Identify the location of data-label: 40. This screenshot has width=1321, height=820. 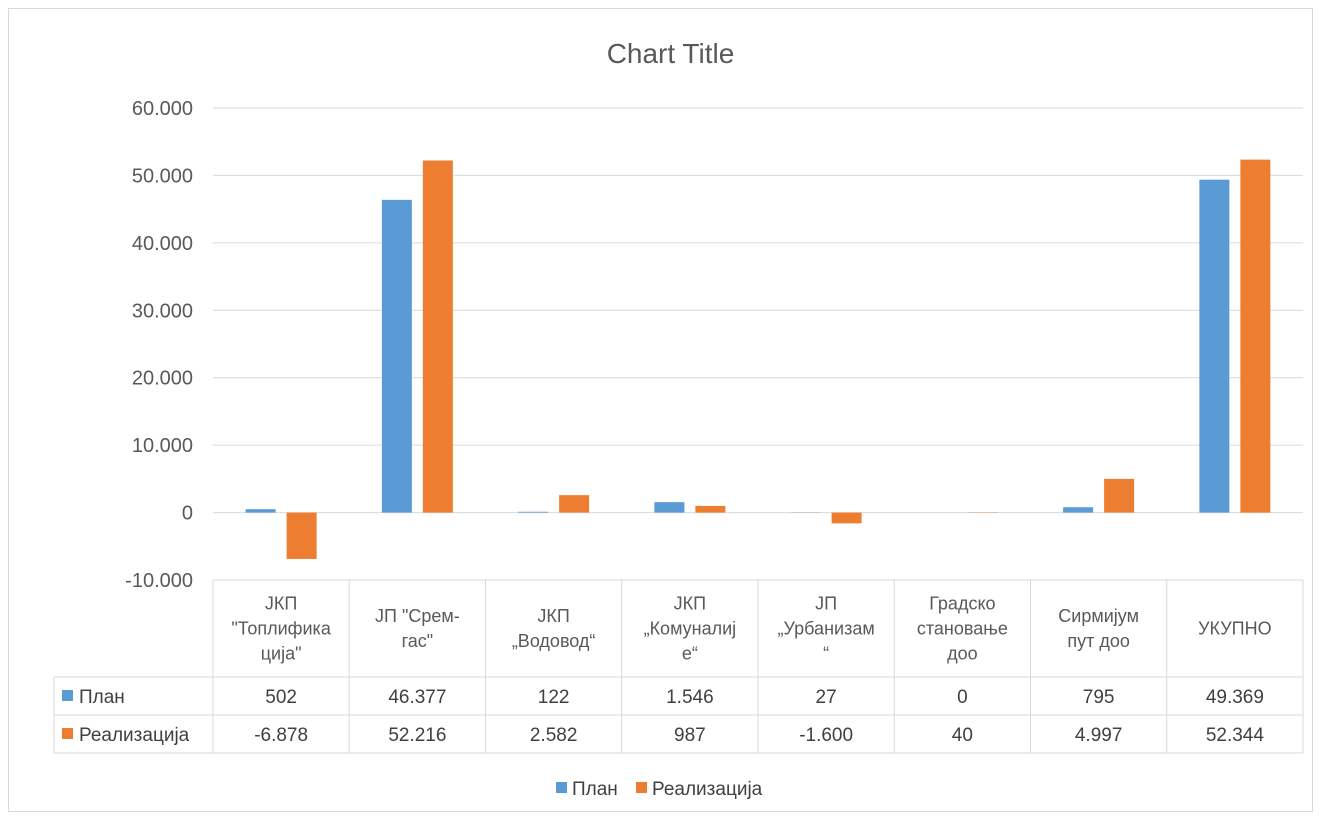
(962, 735).